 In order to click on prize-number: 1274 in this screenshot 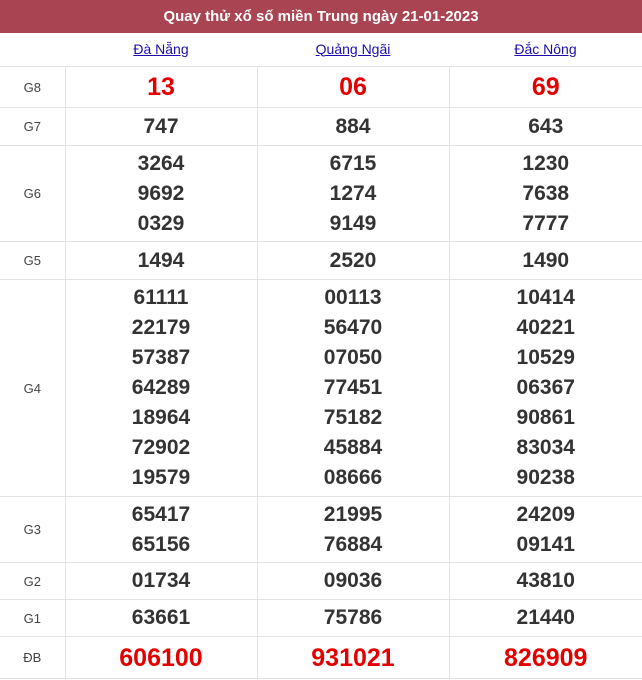, I will do `click(353, 193)`.